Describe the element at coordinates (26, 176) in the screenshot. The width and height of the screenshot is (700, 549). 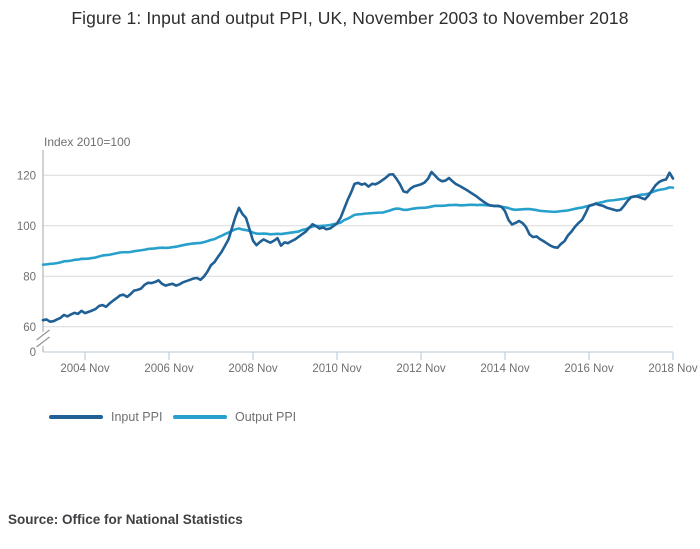
I see `y-tick-label: 120` at that location.